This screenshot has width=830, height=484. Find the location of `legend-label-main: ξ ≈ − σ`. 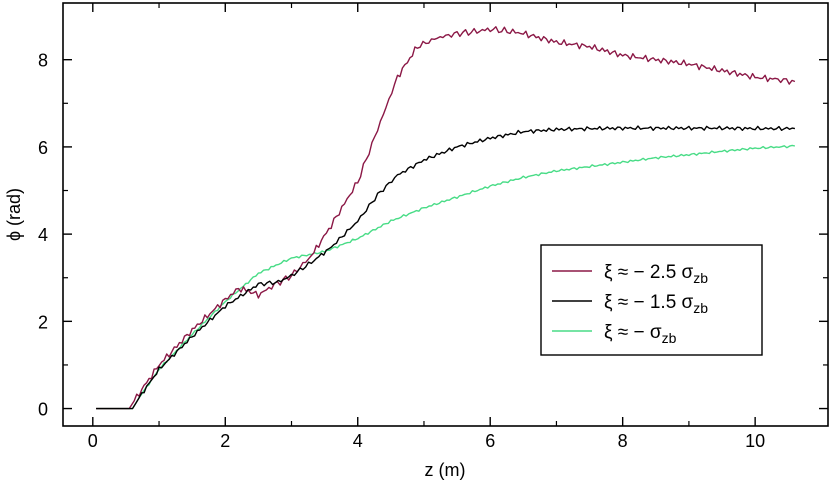

legend-label-main: ξ ≈ − σ is located at coordinates (633, 332).